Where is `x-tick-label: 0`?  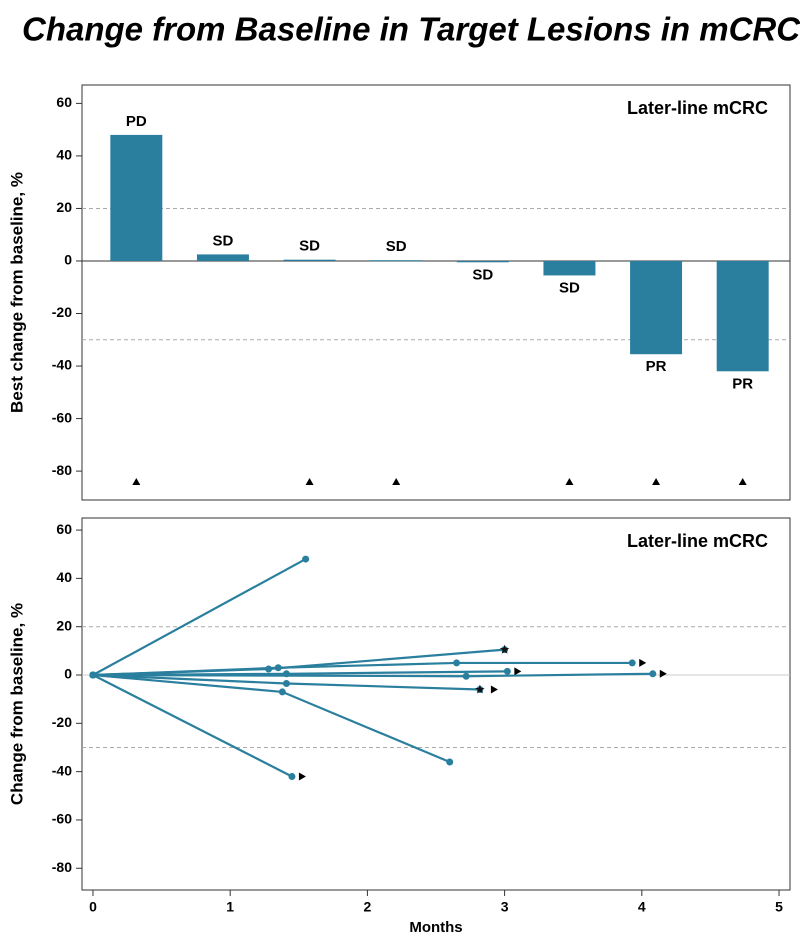 x-tick-label: 0 is located at coordinates (93, 907).